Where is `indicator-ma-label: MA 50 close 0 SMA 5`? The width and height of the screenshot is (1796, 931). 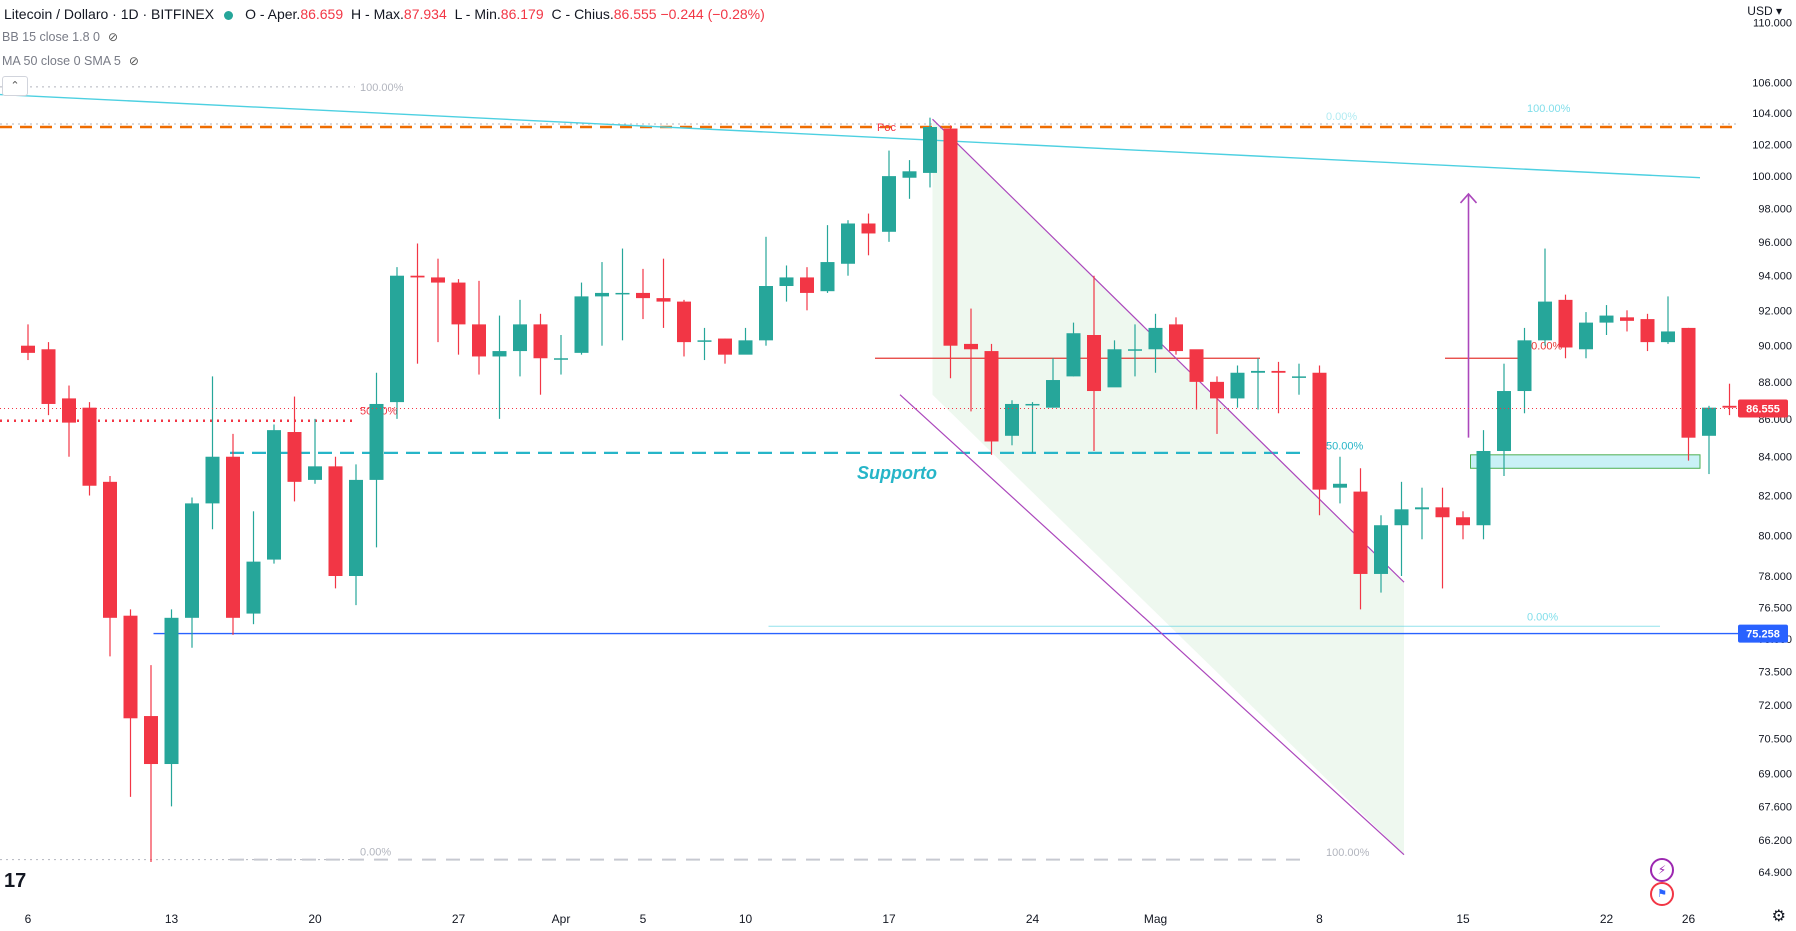 indicator-ma-label: MA 50 close 0 SMA 5 is located at coordinates (61, 61).